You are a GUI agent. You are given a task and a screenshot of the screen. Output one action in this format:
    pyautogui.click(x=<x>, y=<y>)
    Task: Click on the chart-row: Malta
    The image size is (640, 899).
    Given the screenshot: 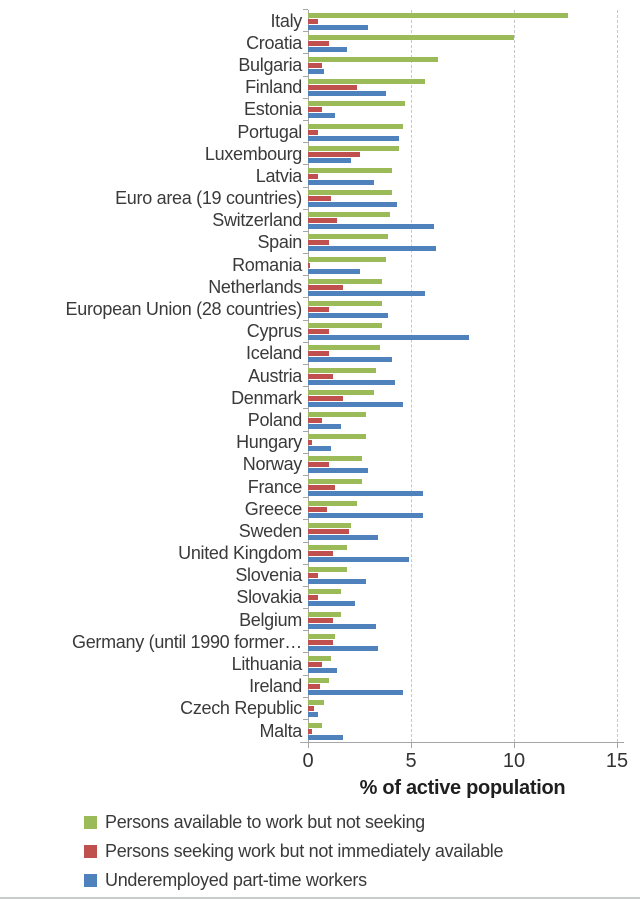 What is the action you would take?
    pyautogui.click(x=308, y=730)
    